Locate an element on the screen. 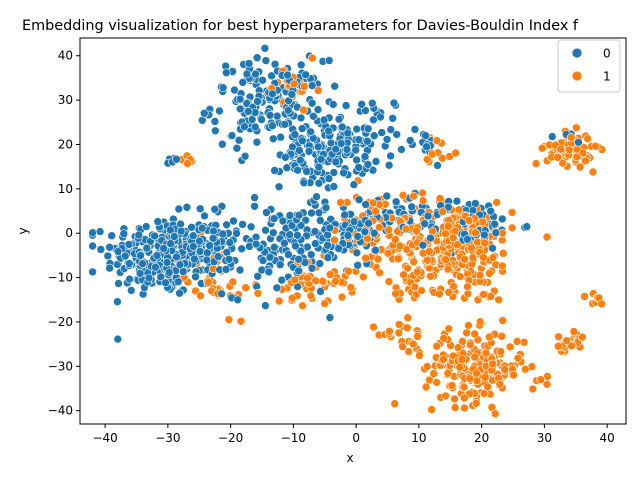  y-tick-label: 30 is located at coordinates (65, 100).